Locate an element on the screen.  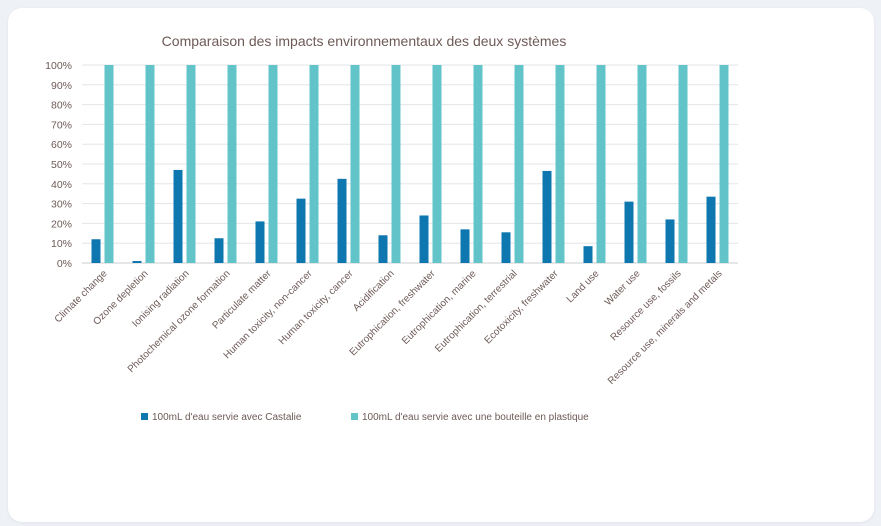
legend-swatch-castalie is located at coordinates (144, 416).